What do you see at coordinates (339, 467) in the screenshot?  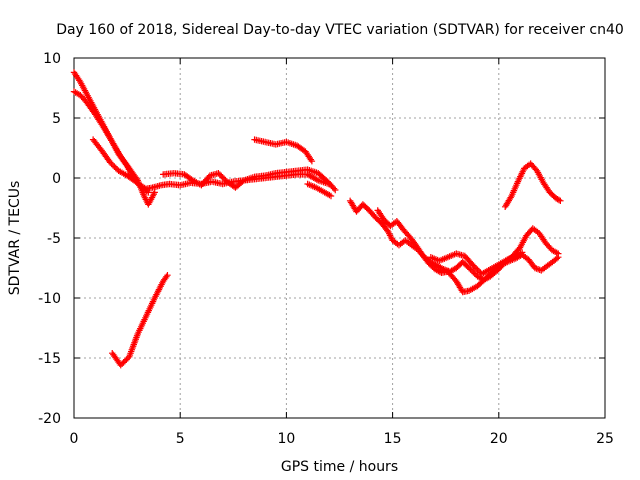 I see `x-axis-label: GPS time / hours` at bounding box center [339, 467].